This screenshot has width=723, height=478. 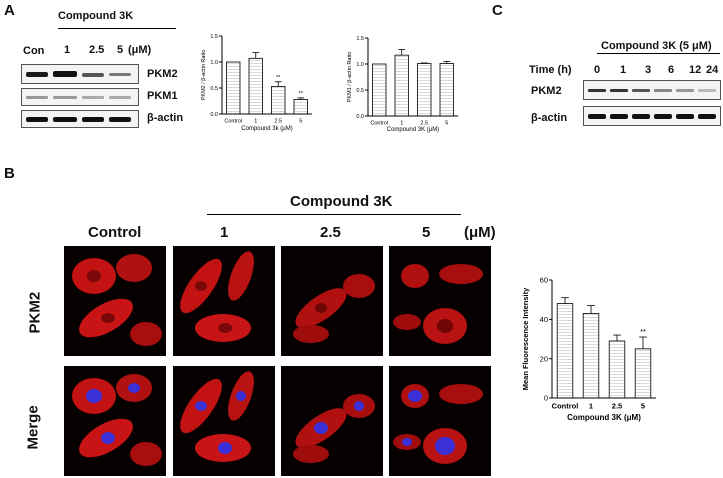 What do you see at coordinates (525, 338) in the screenshot?
I see `y-axis-label: Mean Fluorescence Intensity` at bounding box center [525, 338].